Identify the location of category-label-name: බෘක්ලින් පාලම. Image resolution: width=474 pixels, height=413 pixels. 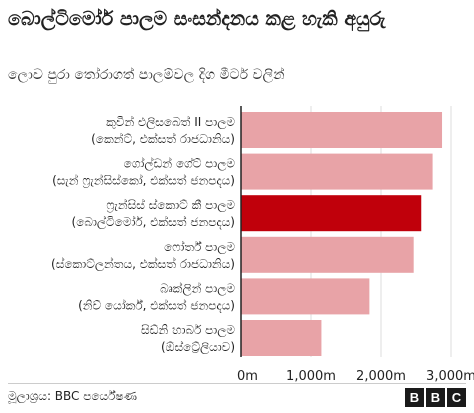
(197, 288).